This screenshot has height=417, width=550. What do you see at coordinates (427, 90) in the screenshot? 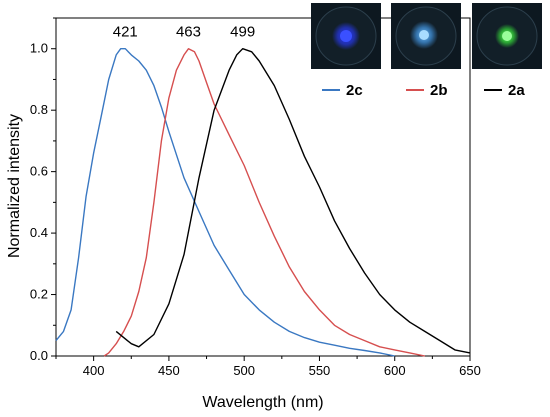
I see `legend-item-2b: 2b` at bounding box center [427, 90].